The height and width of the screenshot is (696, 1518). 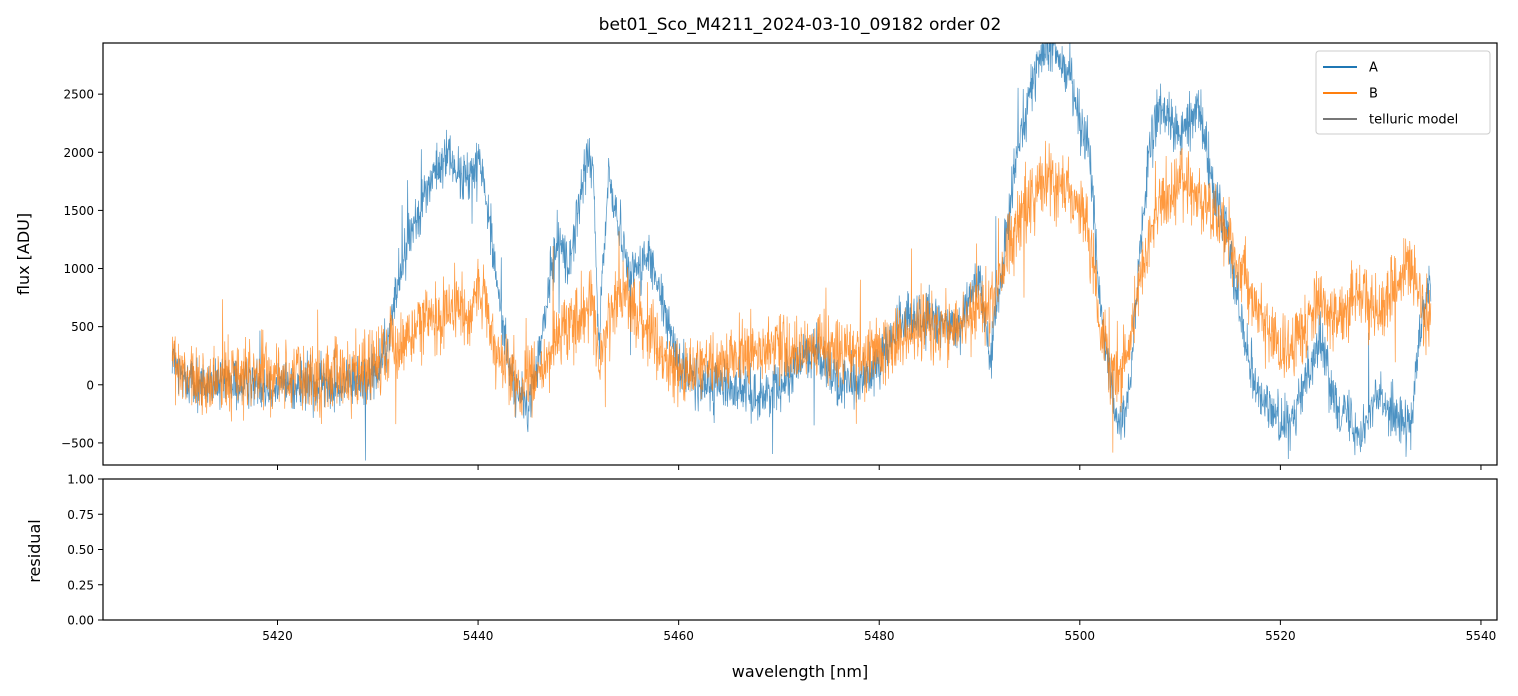 I want to click on y-tick-label: 1500, so click(x=78, y=211).